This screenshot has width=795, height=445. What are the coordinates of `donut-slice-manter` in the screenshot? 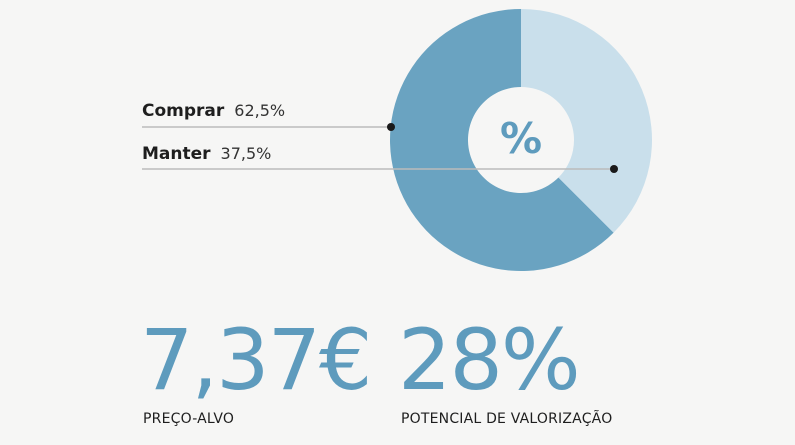 It's located at (586, 121).